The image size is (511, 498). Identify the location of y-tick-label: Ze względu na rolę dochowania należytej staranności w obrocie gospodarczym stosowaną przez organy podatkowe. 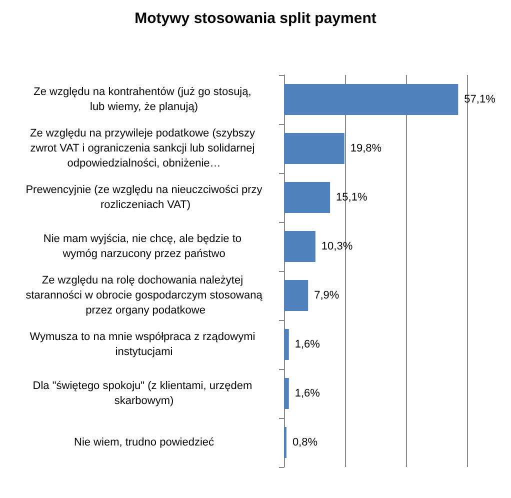
(145, 295).